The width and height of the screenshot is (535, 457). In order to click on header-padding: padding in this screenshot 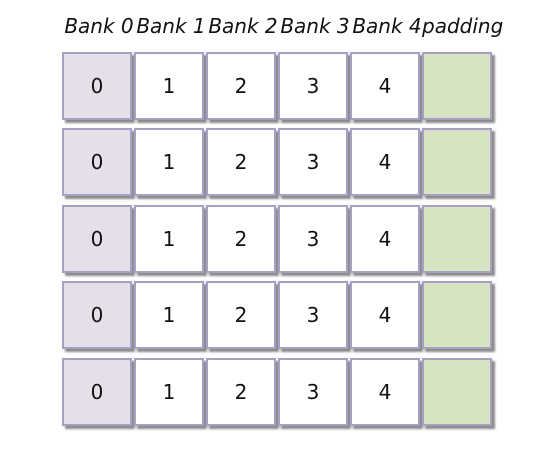, I will do `click(463, 26)`.